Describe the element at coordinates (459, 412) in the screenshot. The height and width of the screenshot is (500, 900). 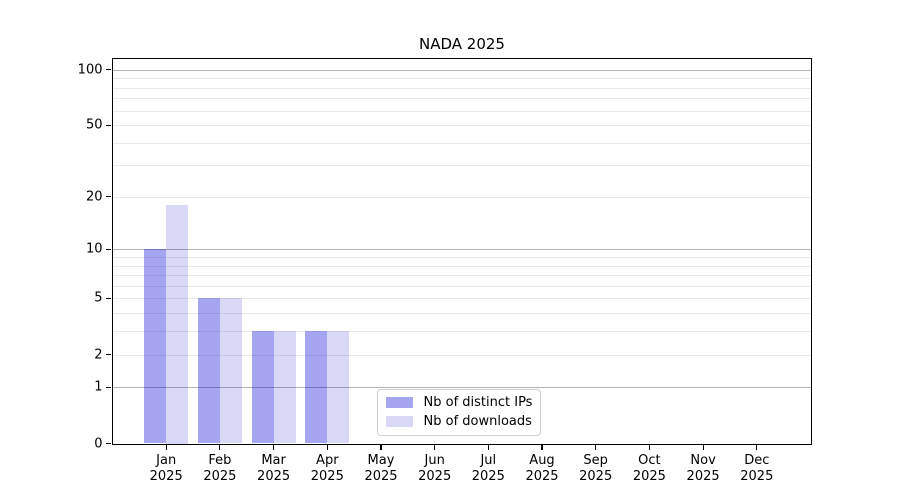
I see `legend: Nb of distinct IPs Nb of downloads` at that location.